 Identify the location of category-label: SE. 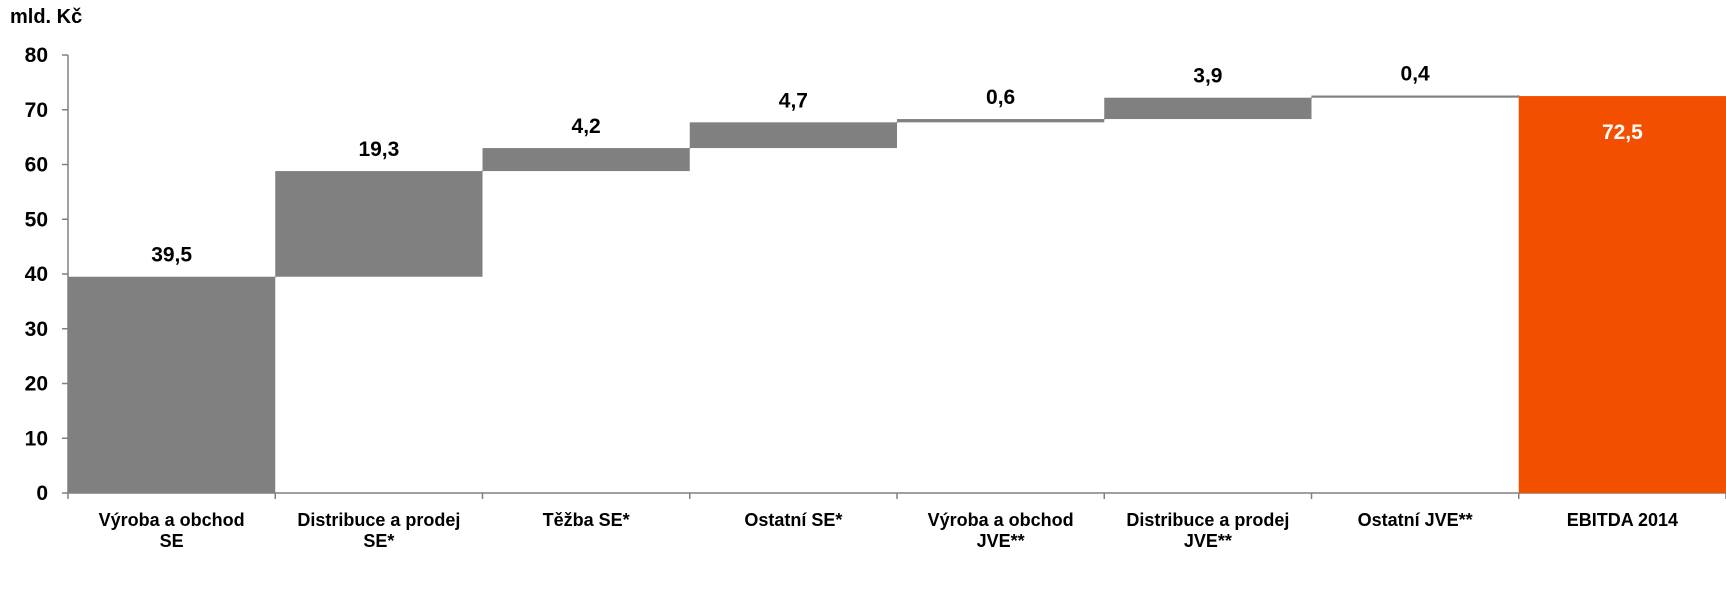
(172, 541).